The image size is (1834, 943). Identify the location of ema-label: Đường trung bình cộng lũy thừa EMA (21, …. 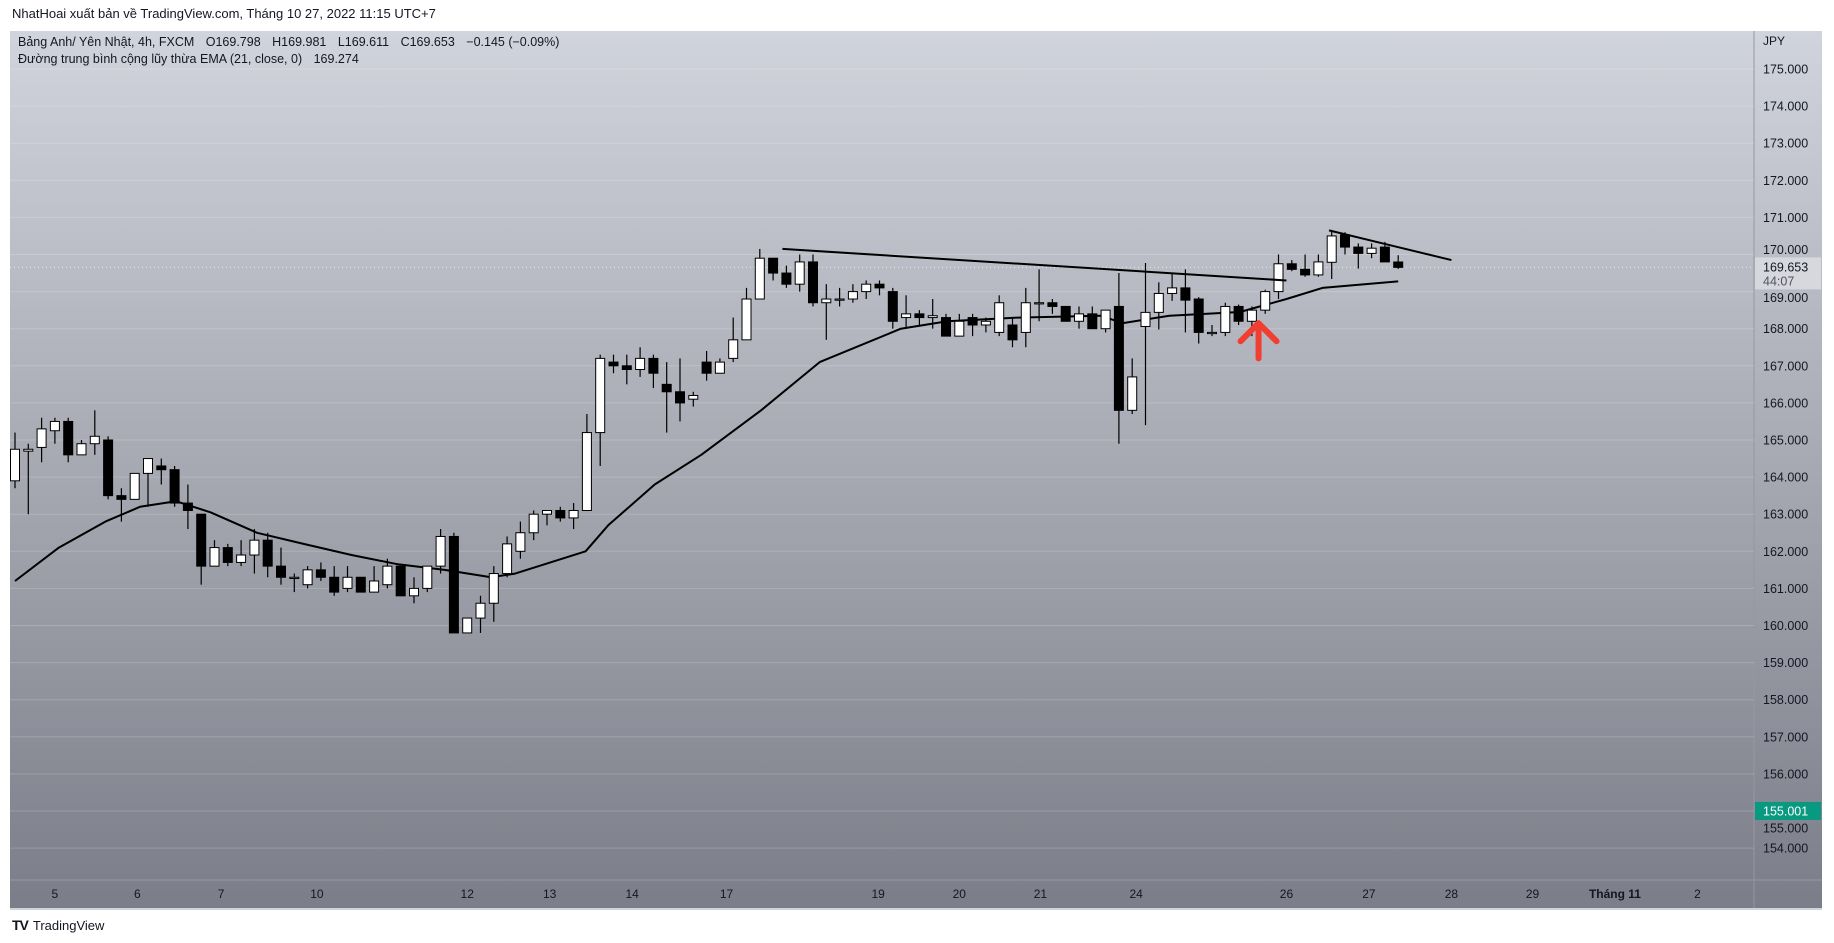
(160, 59).